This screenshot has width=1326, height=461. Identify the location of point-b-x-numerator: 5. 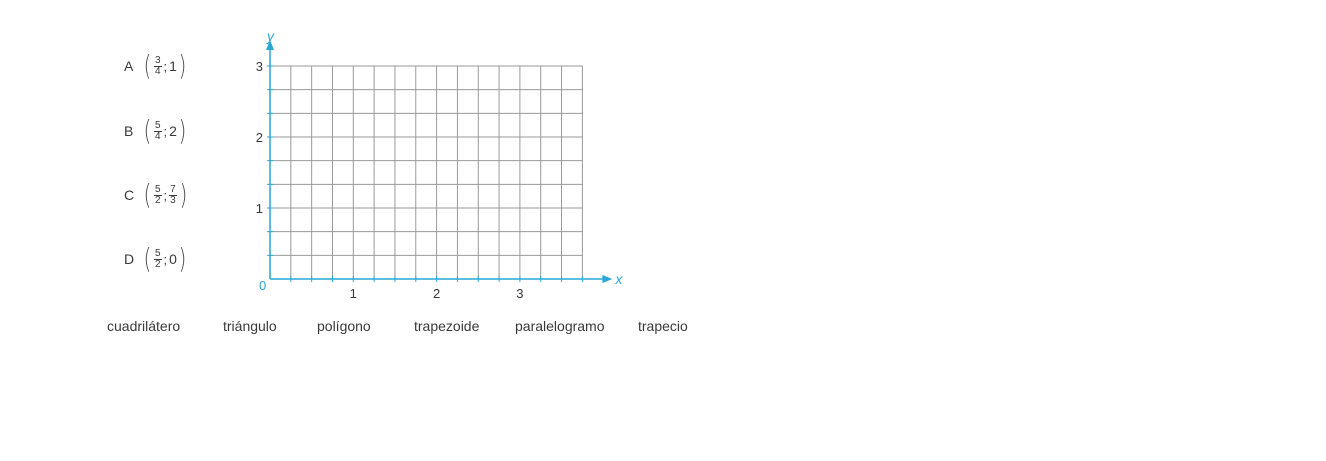
(157, 125).